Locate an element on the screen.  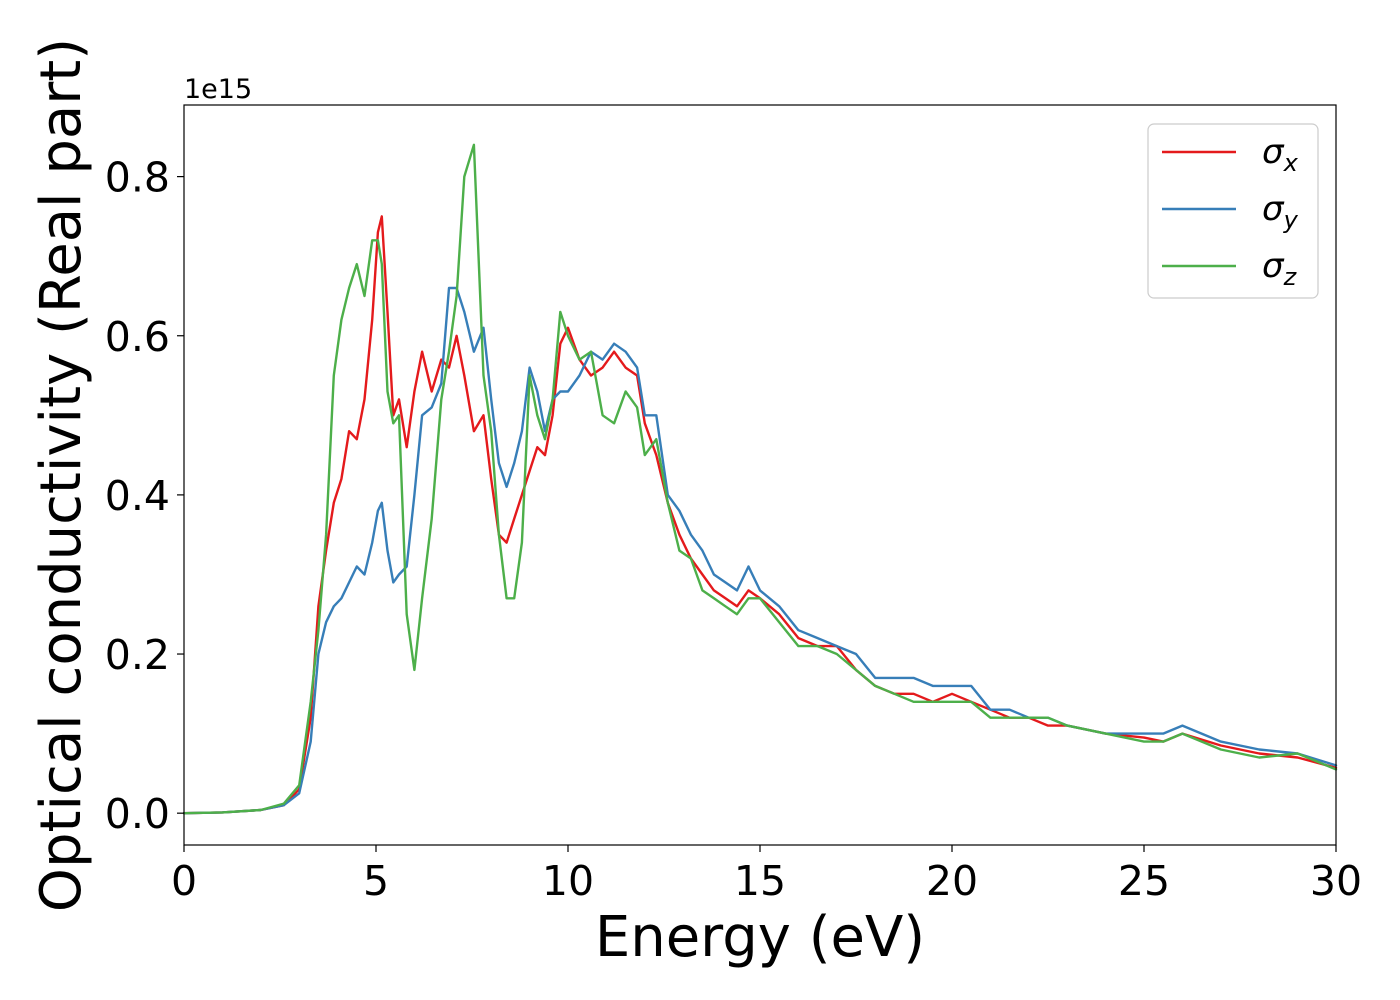
y-axis-ticks: 0.0 0.2 0.4 0.6 0.8 is located at coordinates (144, 496).